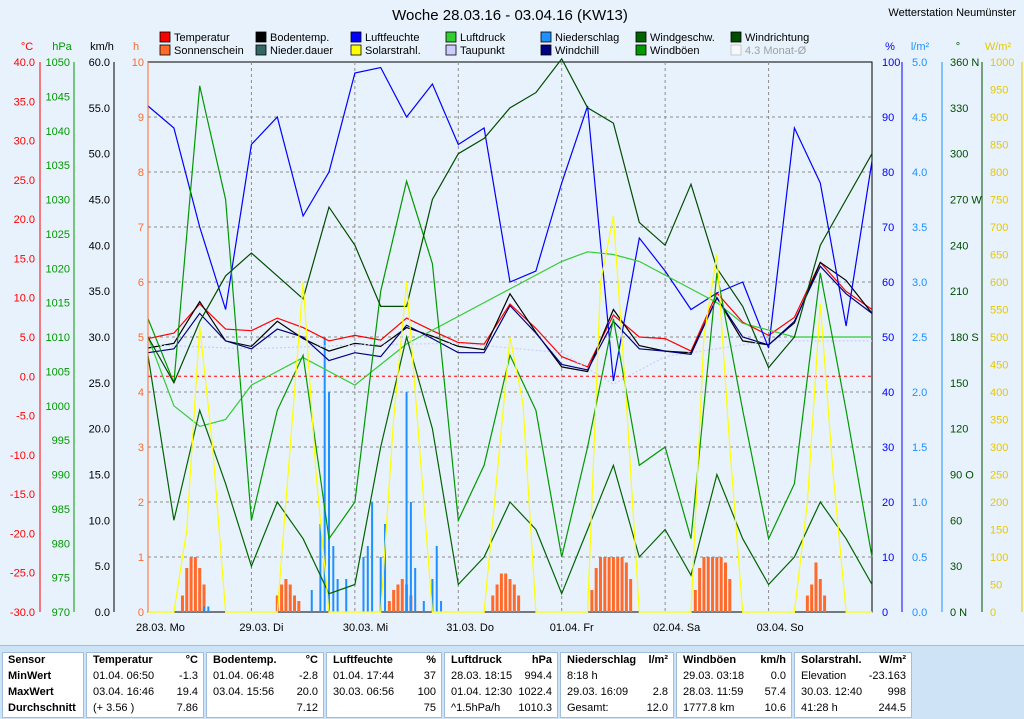  I want to click on tick-label-temp: 40.0, so click(24, 63).